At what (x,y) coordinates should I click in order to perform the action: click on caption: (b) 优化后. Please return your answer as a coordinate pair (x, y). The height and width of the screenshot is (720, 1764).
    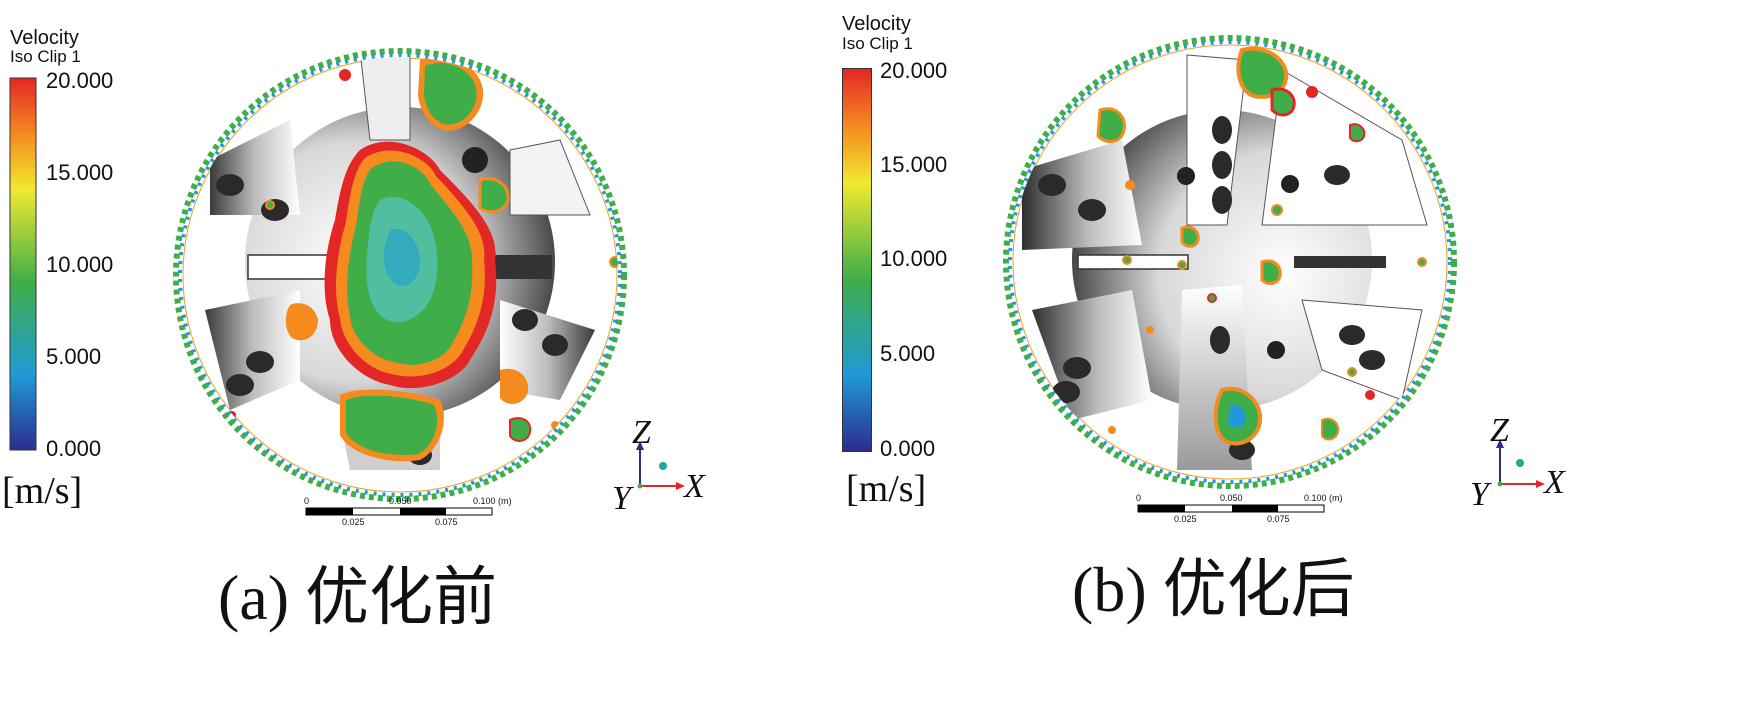
    Looking at the image, I should click on (1213, 589).